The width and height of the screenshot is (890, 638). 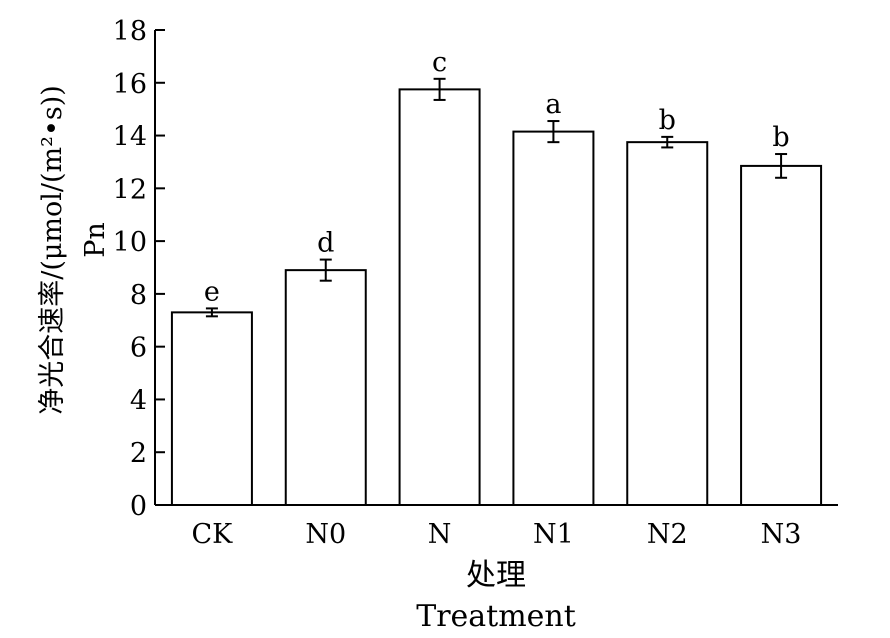 I want to click on y-tick-label: 0, so click(x=138, y=506).